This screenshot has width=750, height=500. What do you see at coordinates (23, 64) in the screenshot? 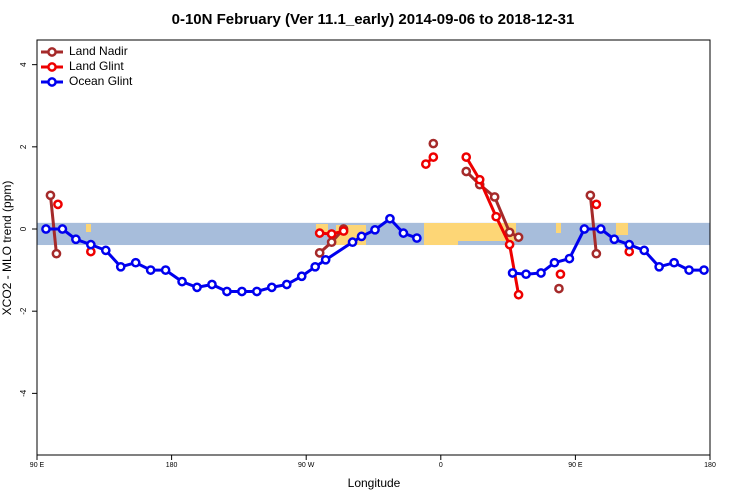
I see `y-tick-label: 4` at bounding box center [23, 64].